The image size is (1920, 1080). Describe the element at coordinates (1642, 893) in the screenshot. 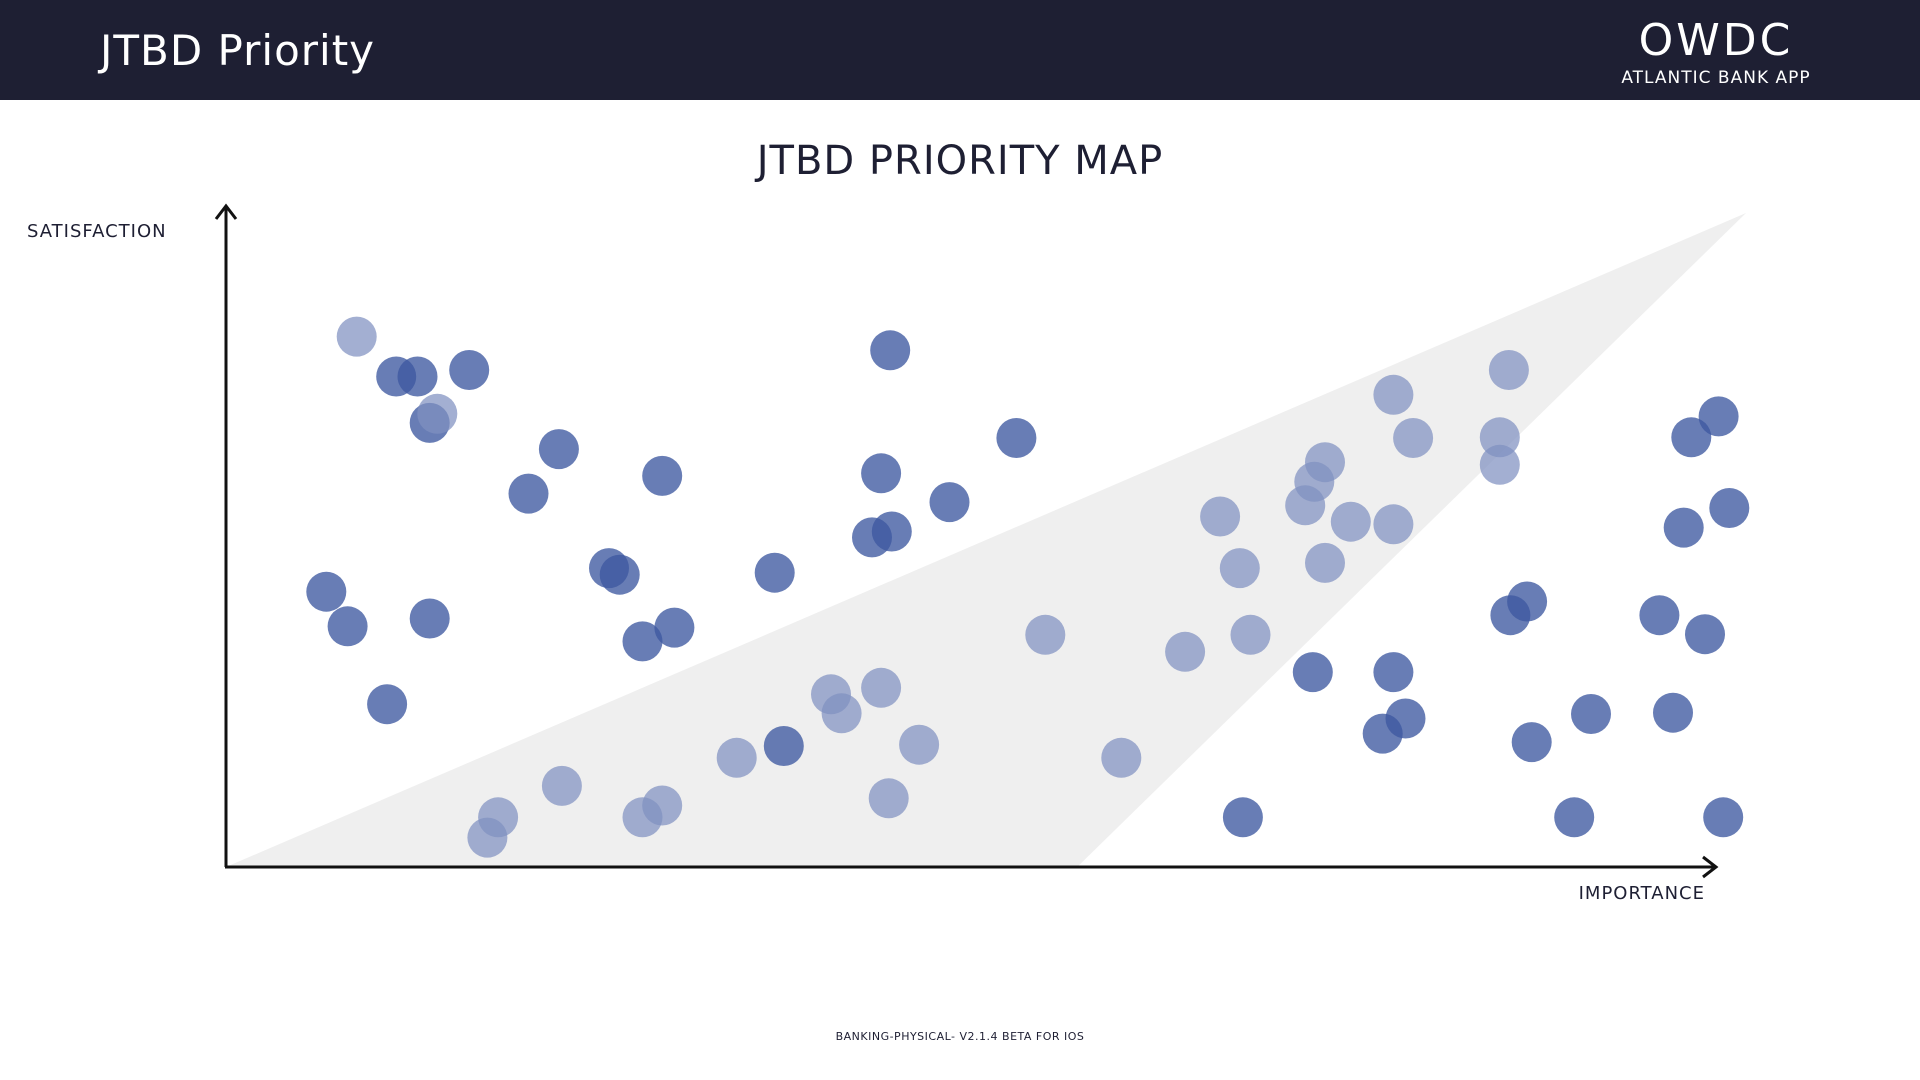

I see `x-axis-label: IMPORTANCE` at that location.